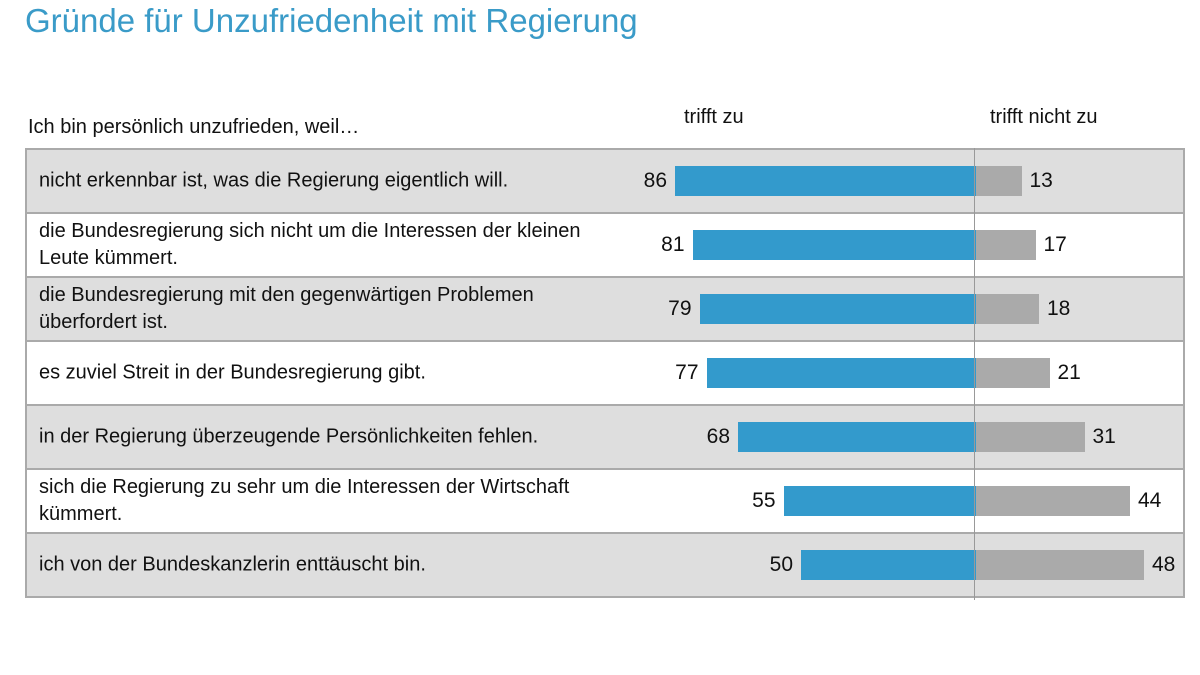  What do you see at coordinates (1041, 180) in the screenshot?
I see `value-label-trifft-nicht-zu: 13` at bounding box center [1041, 180].